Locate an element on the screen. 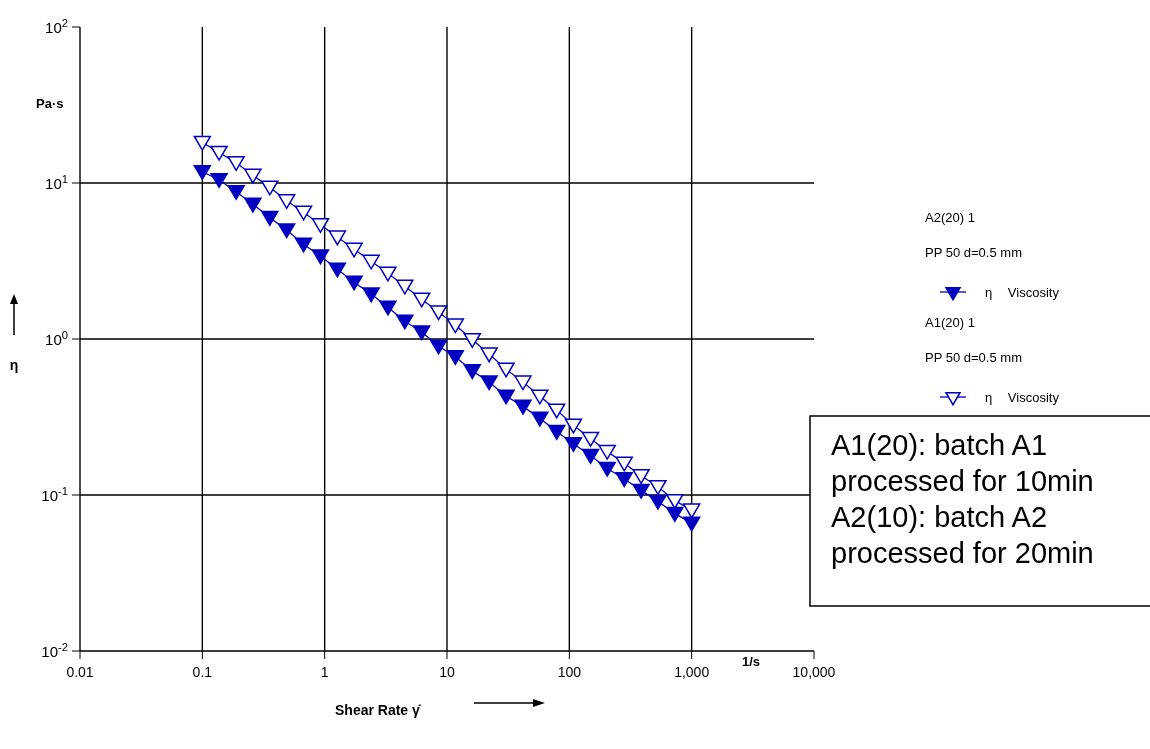  text: A2(10): batch A2 processed for 20min is located at coordinates (962, 535).